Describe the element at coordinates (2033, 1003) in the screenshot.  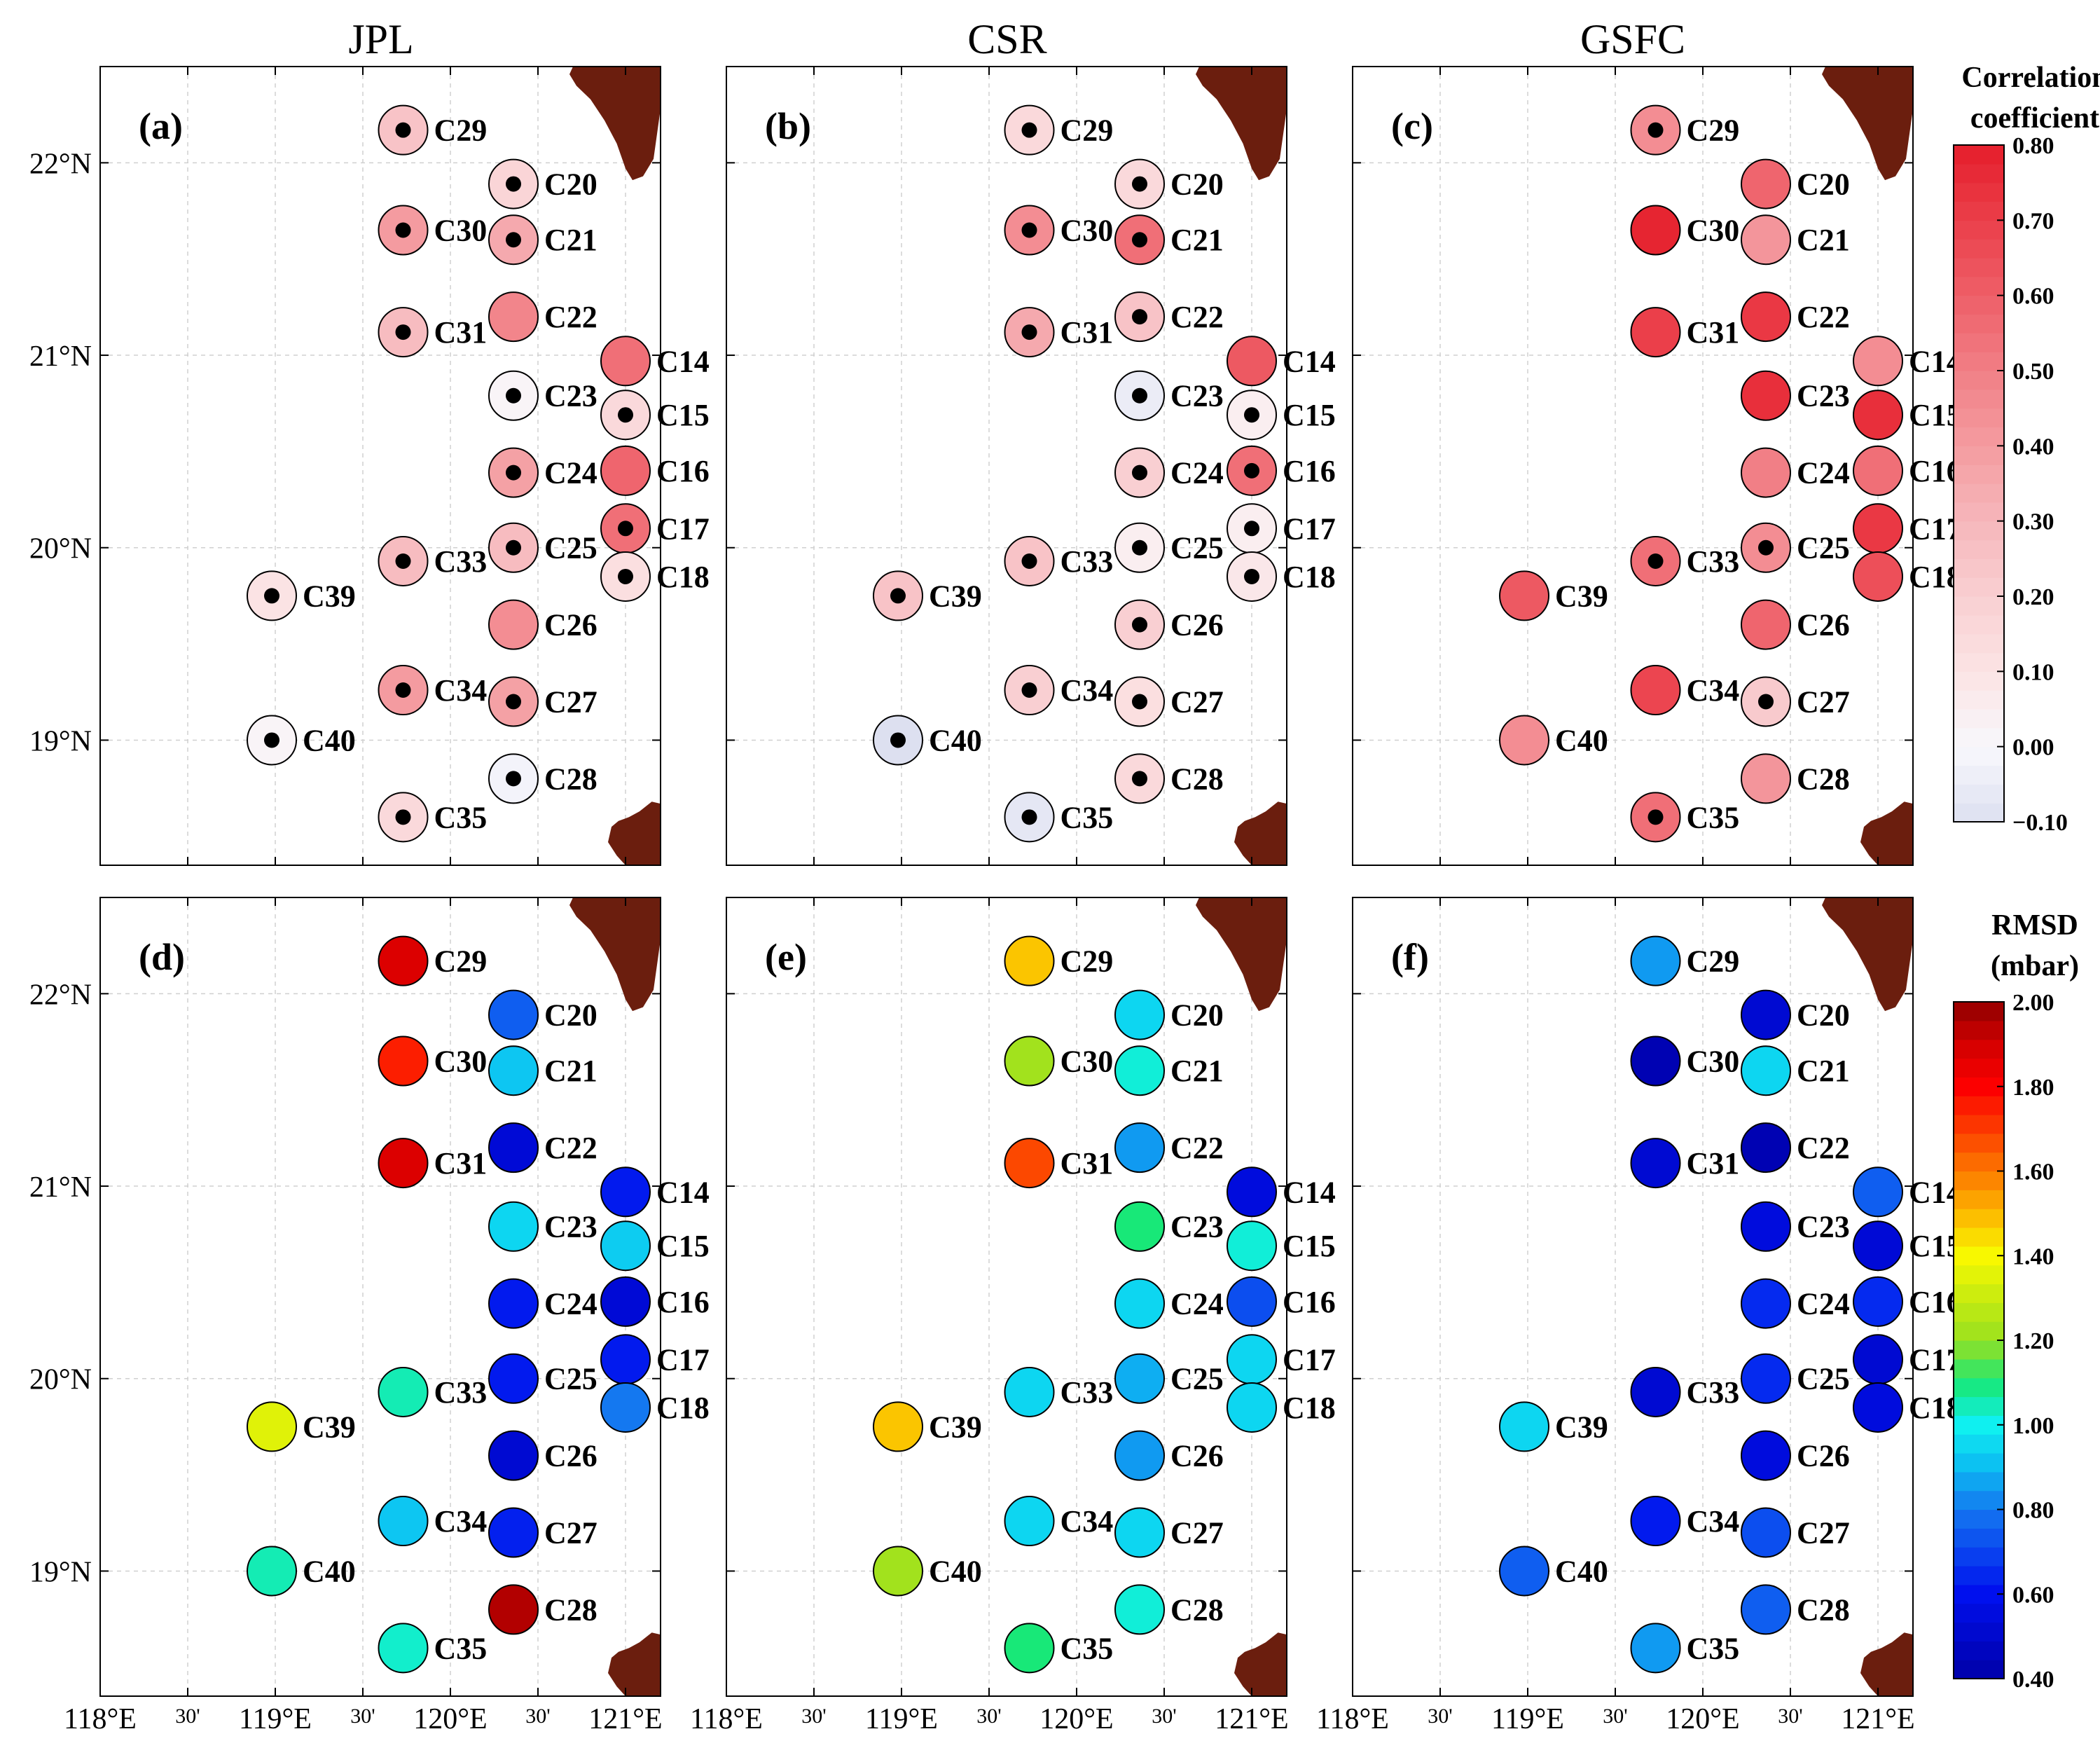
I see `colorbar-rmsd-tick-label: 2.00` at that location.